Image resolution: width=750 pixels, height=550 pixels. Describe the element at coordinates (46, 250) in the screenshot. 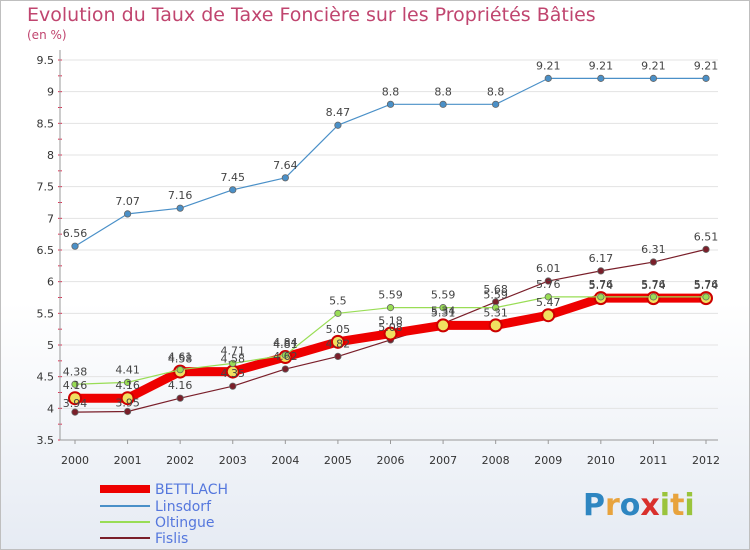

I see `y-tick-label: 6.5` at that location.